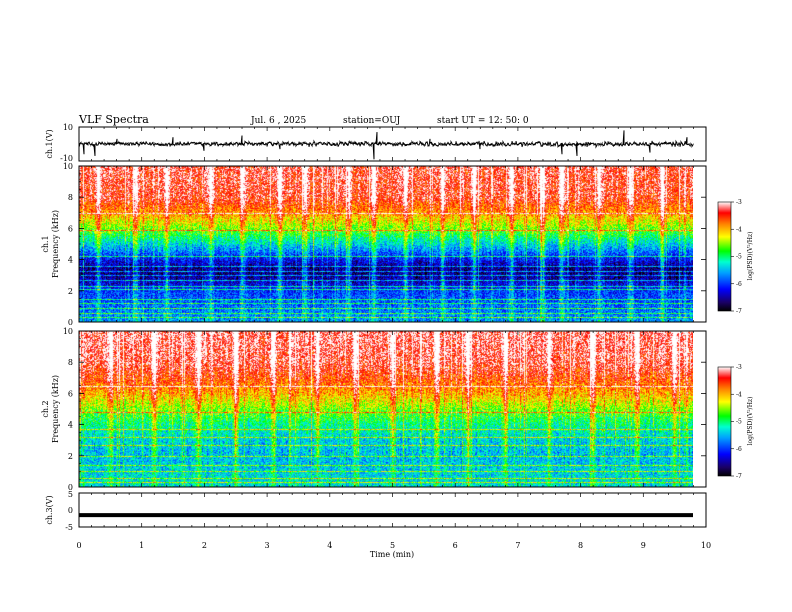  Describe the element at coordinates (267, 545) in the screenshot. I see `x-tick-label: 3` at that location.